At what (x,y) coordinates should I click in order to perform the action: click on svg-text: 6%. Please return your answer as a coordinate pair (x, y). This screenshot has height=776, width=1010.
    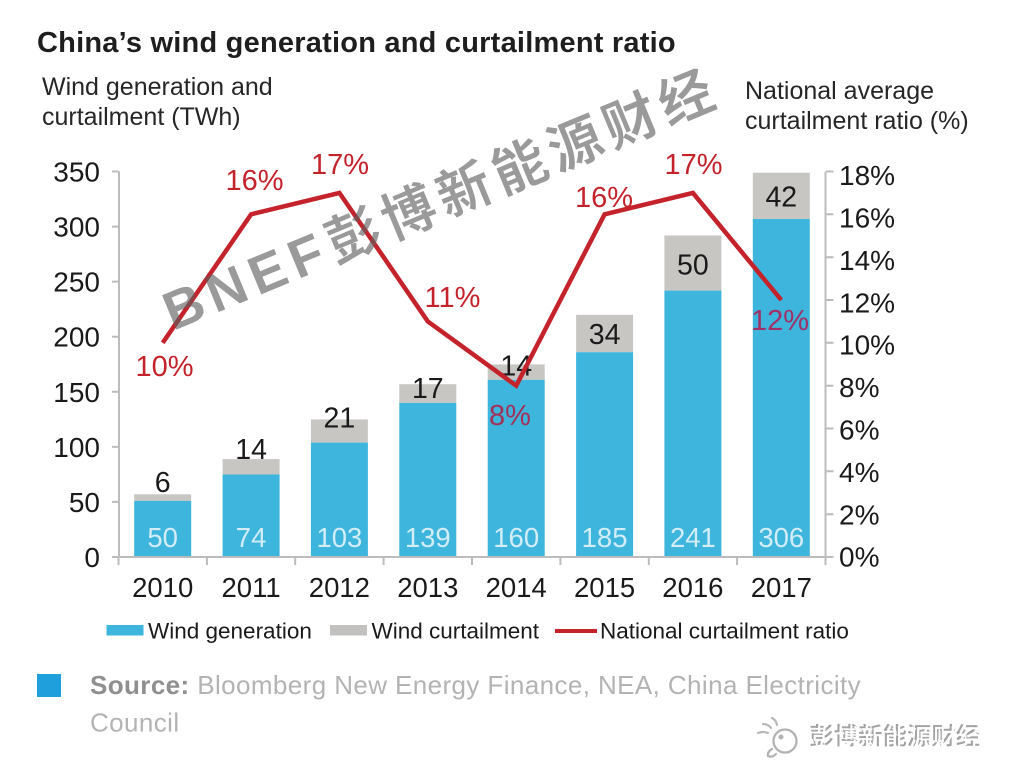
    Looking at the image, I should click on (859, 430).